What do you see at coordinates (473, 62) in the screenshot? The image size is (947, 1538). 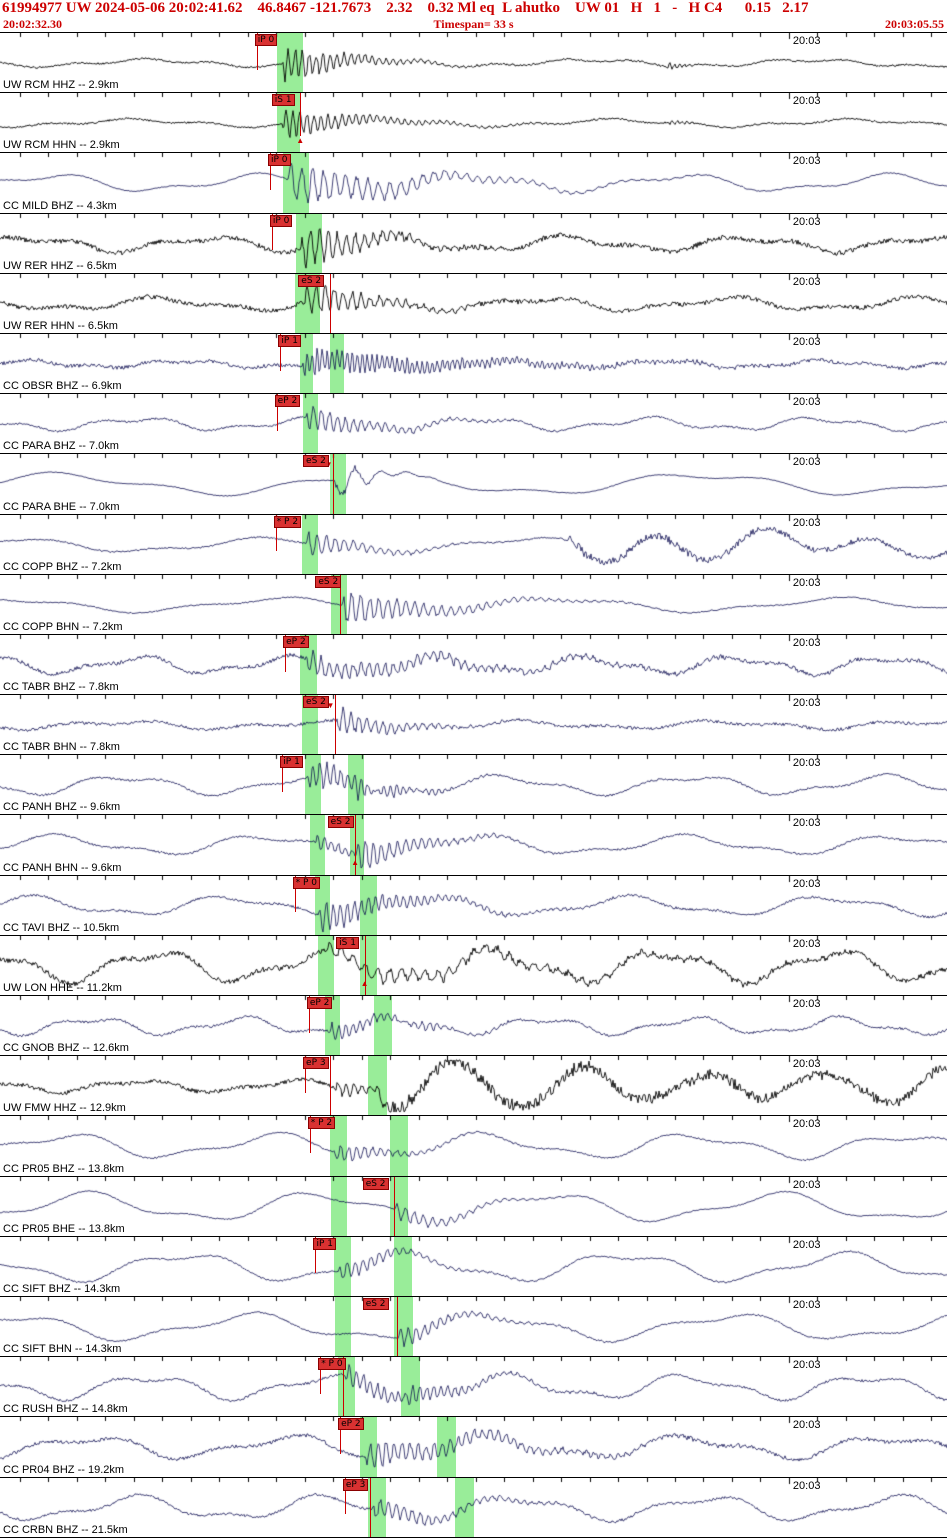 I see `trace-row: iP 0 20:03 UW RCM HHZ -- 2.9km` at bounding box center [473, 62].